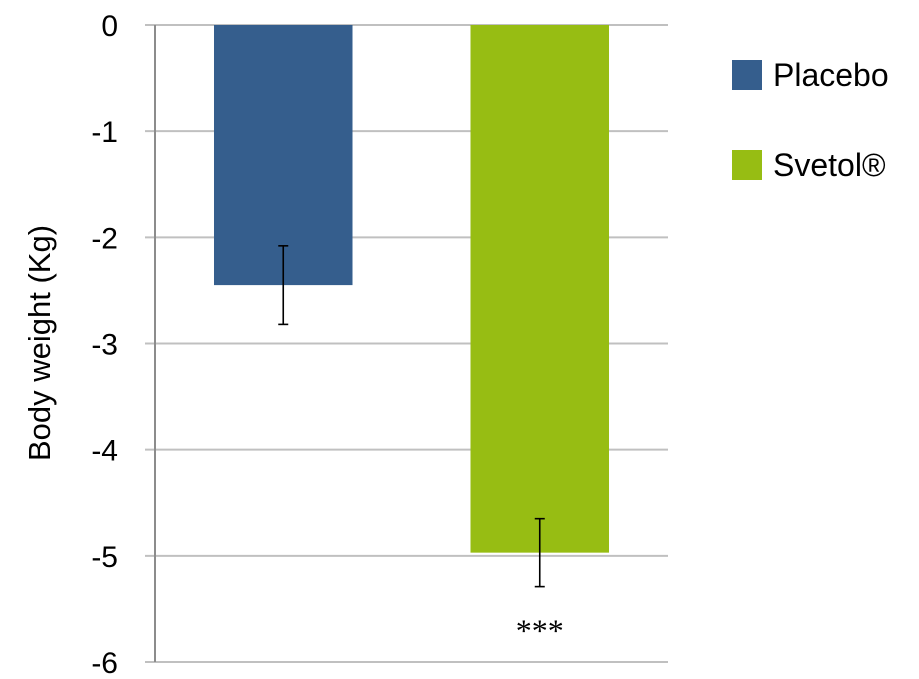 This screenshot has width=919, height=679. What do you see at coordinates (810, 120) in the screenshot?
I see `legend: Placebo Svetol®` at bounding box center [810, 120].